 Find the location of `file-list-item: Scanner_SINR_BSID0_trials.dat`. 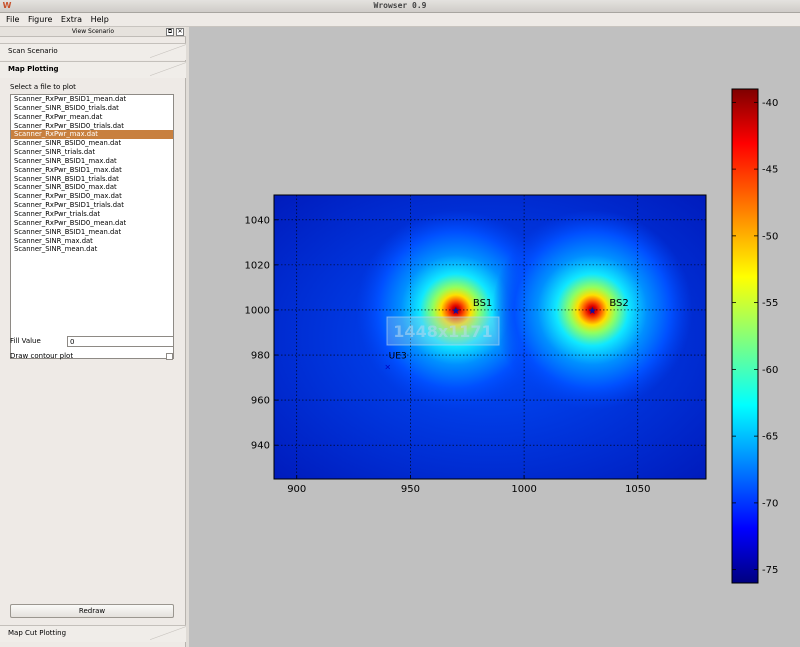

file-list-item: Scanner_SINR_BSID0_trials.dat is located at coordinates (66, 107).